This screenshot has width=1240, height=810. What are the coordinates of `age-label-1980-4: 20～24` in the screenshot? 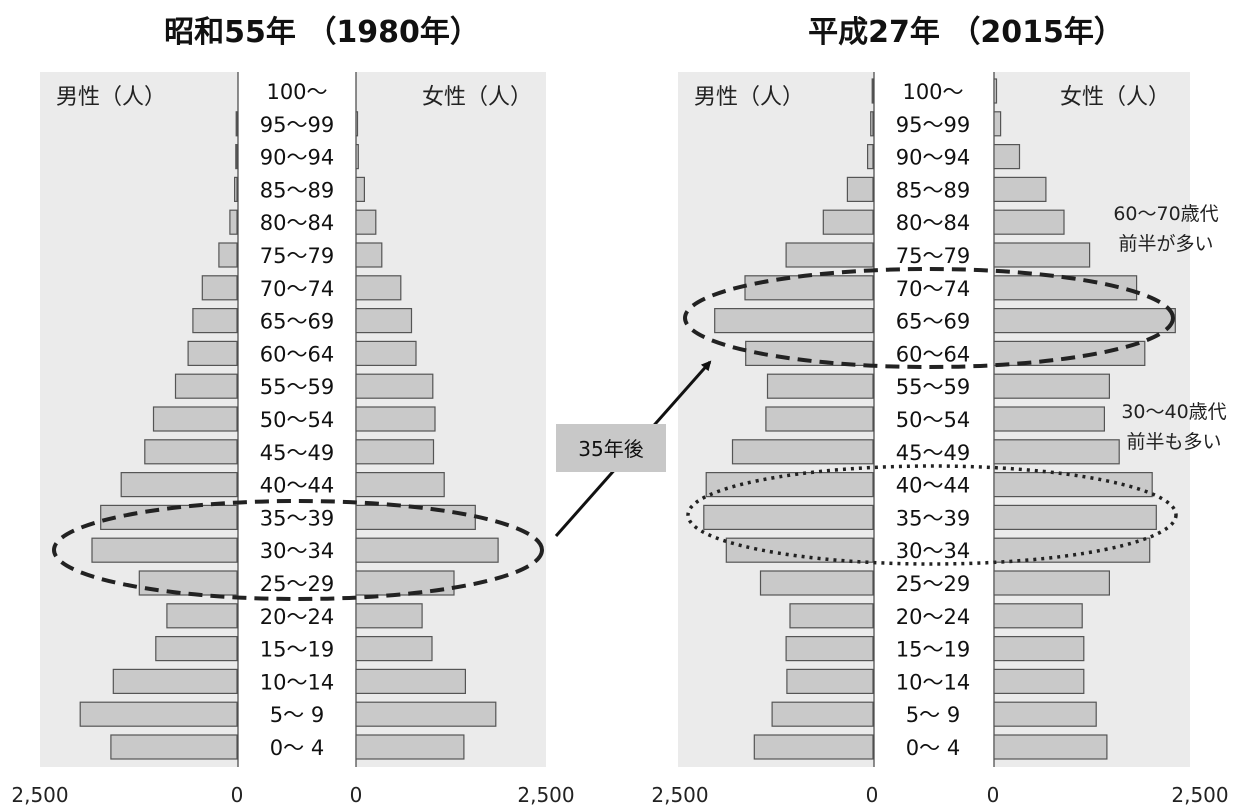 It's located at (297, 617).